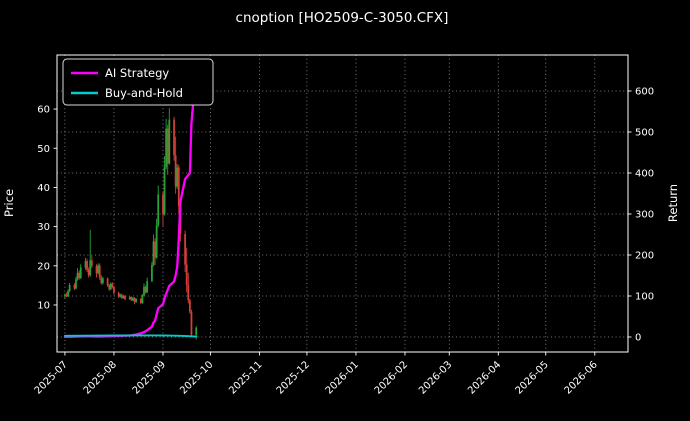  Describe the element at coordinates (149, 377) in the screenshot. I see `x-tick-label: 2025-09` at that location.